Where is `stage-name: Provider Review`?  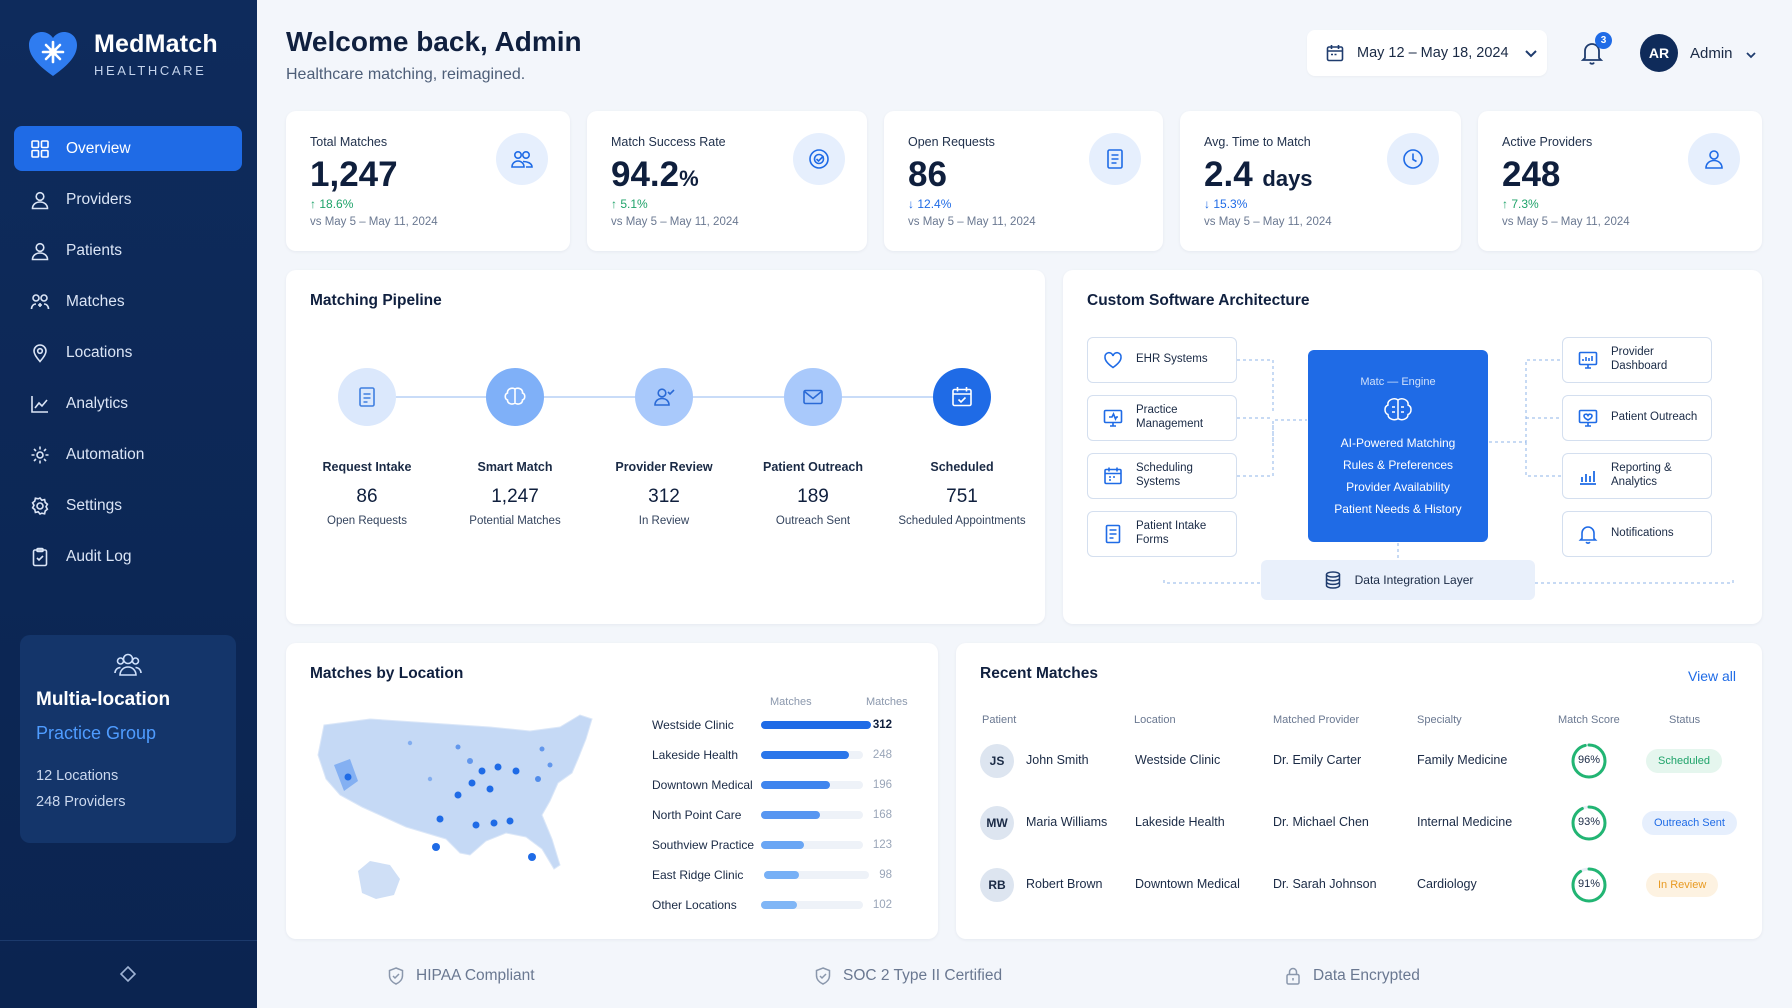 stage-name: Provider Review is located at coordinates (664, 467).